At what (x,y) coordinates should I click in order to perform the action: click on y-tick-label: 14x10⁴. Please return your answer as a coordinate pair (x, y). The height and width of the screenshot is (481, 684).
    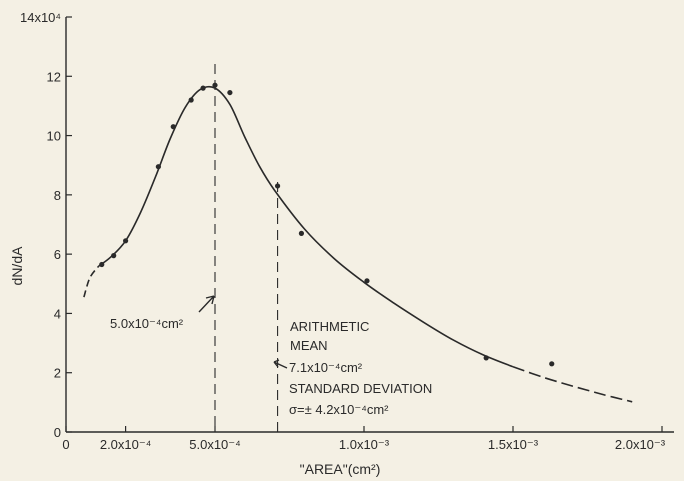
    Looking at the image, I should click on (40, 17).